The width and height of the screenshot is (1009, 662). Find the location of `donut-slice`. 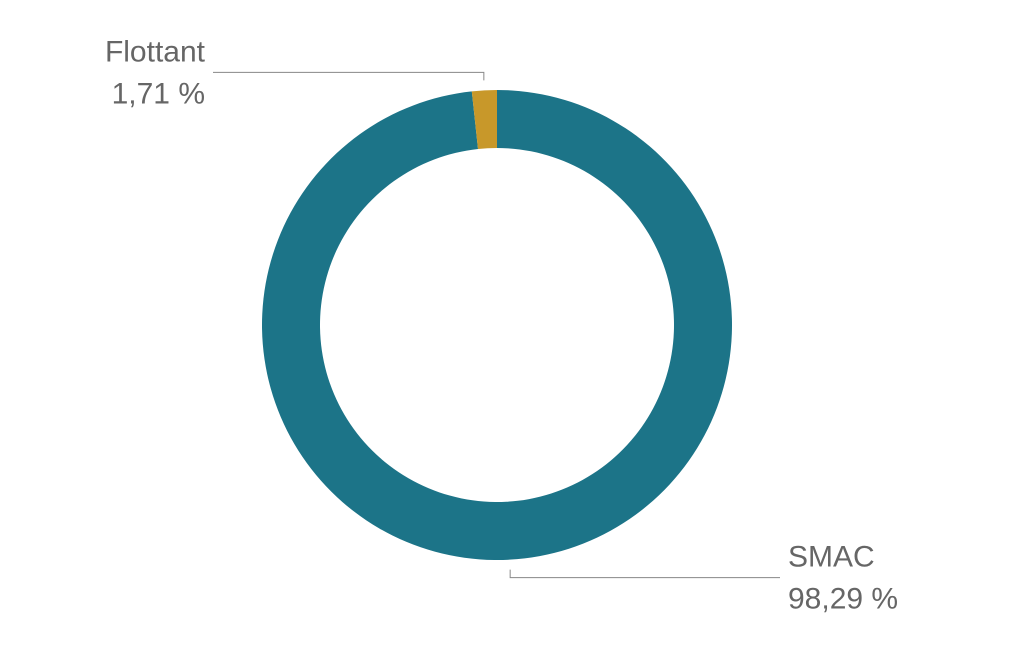

donut-slice is located at coordinates (484, 120).